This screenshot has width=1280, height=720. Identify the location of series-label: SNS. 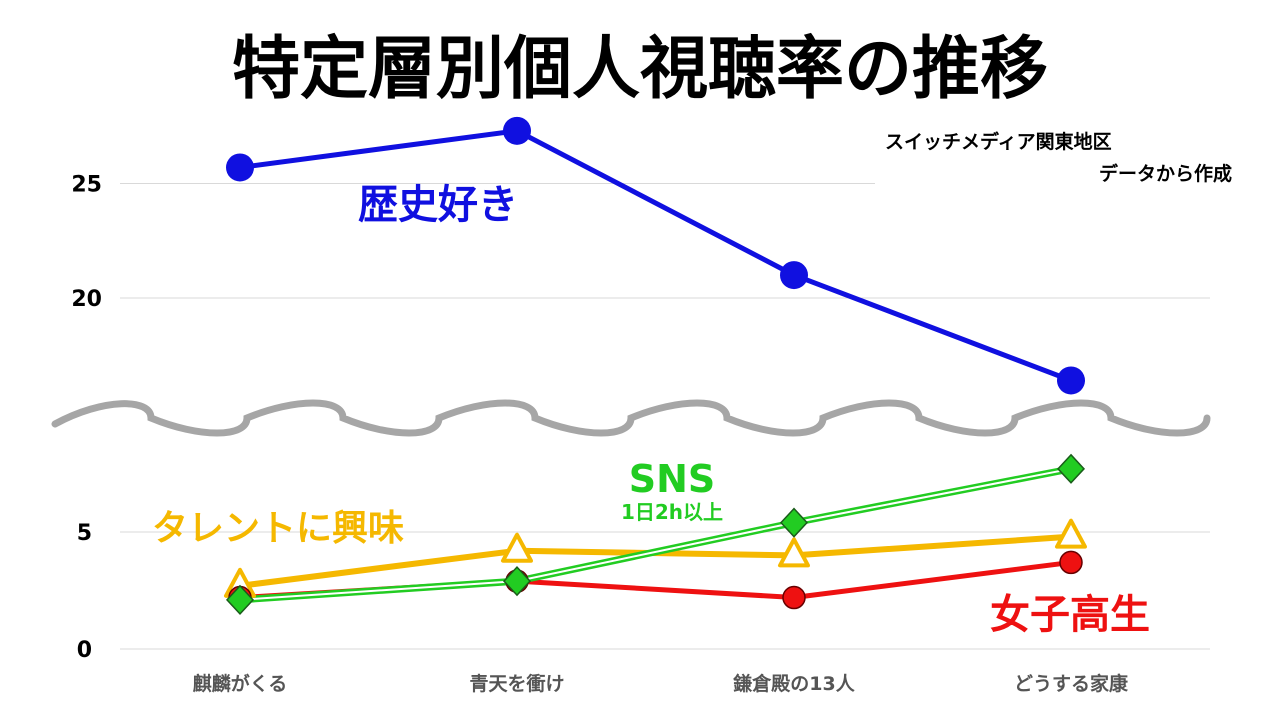
(672, 479).